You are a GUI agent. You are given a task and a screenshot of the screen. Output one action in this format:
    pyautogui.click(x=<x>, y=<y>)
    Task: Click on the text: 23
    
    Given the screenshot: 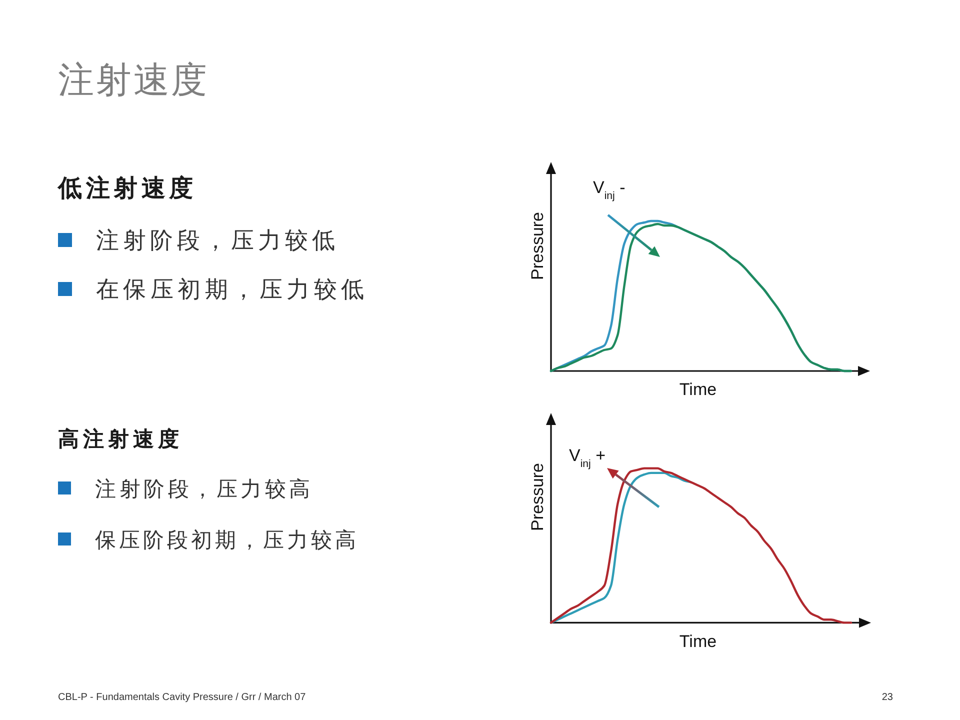 What is the action you would take?
    pyautogui.click(x=888, y=697)
    